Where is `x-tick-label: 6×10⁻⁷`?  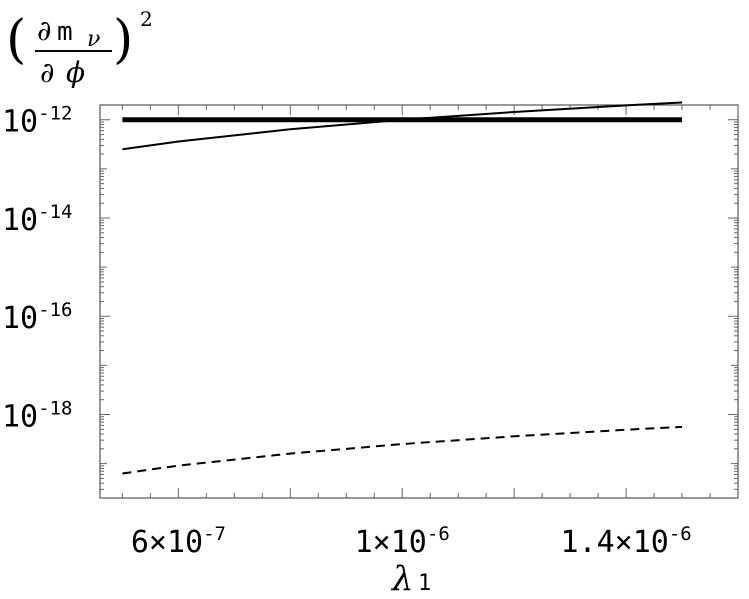 x-tick-label: 6×10⁻⁷ is located at coordinates (178, 541).